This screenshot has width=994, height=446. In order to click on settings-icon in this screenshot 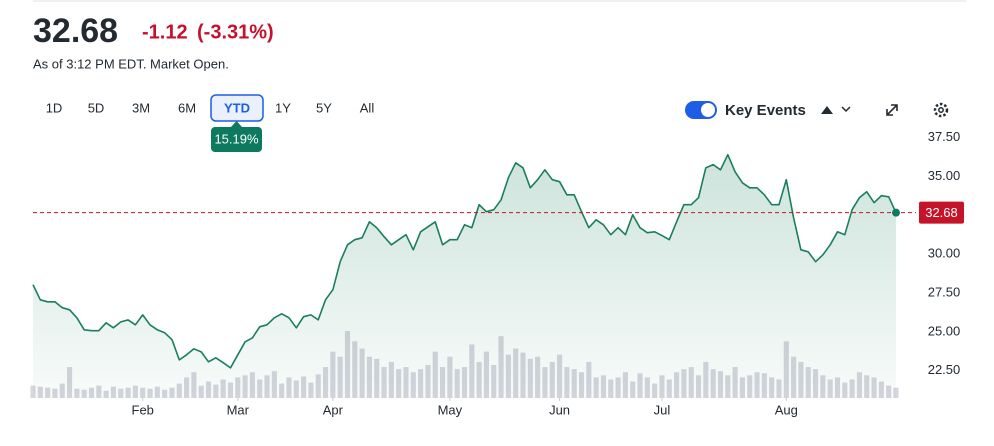, I will do `click(941, 110)`.